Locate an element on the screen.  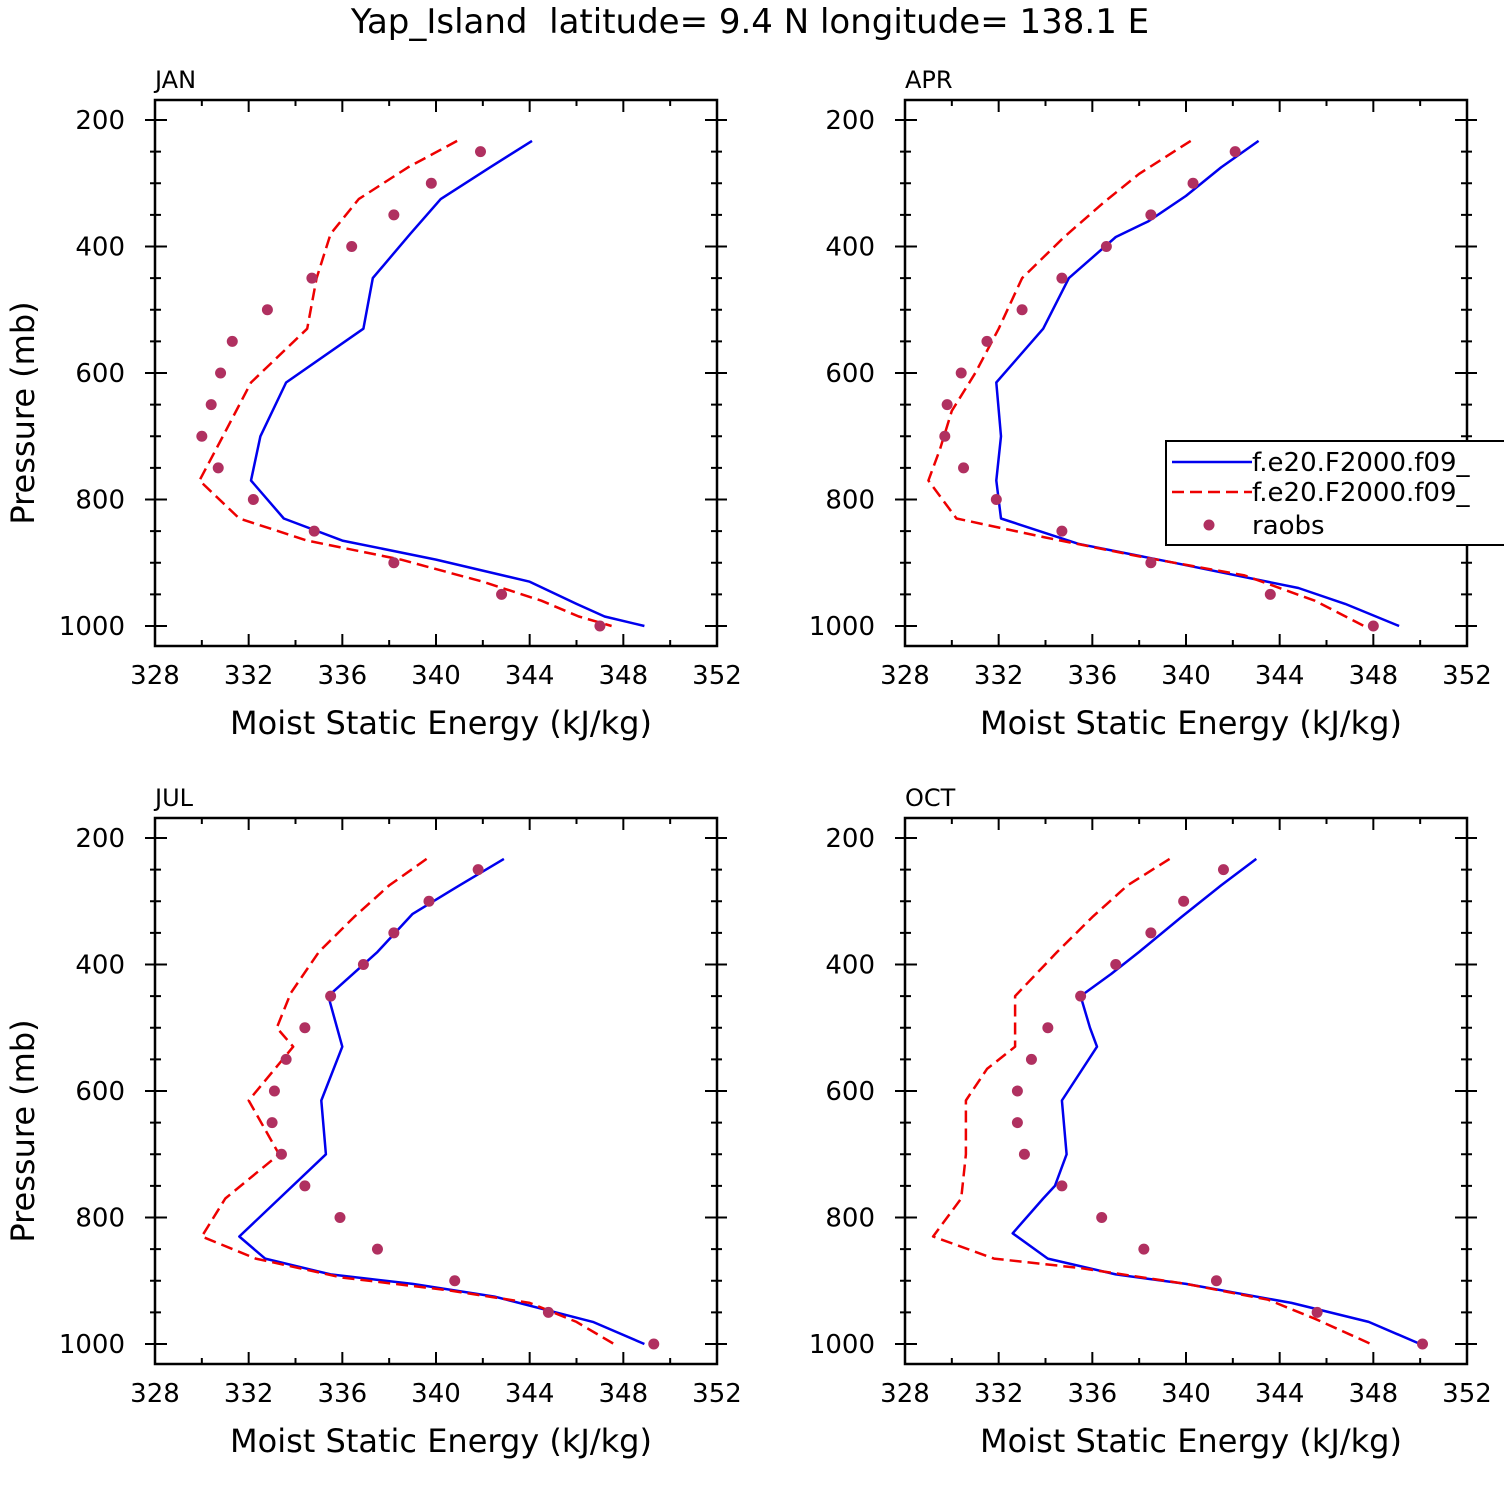
legend: f.e20.F2000.f09_f.e20.F2000.f09_raobs is located at coordinates (1334, 493).